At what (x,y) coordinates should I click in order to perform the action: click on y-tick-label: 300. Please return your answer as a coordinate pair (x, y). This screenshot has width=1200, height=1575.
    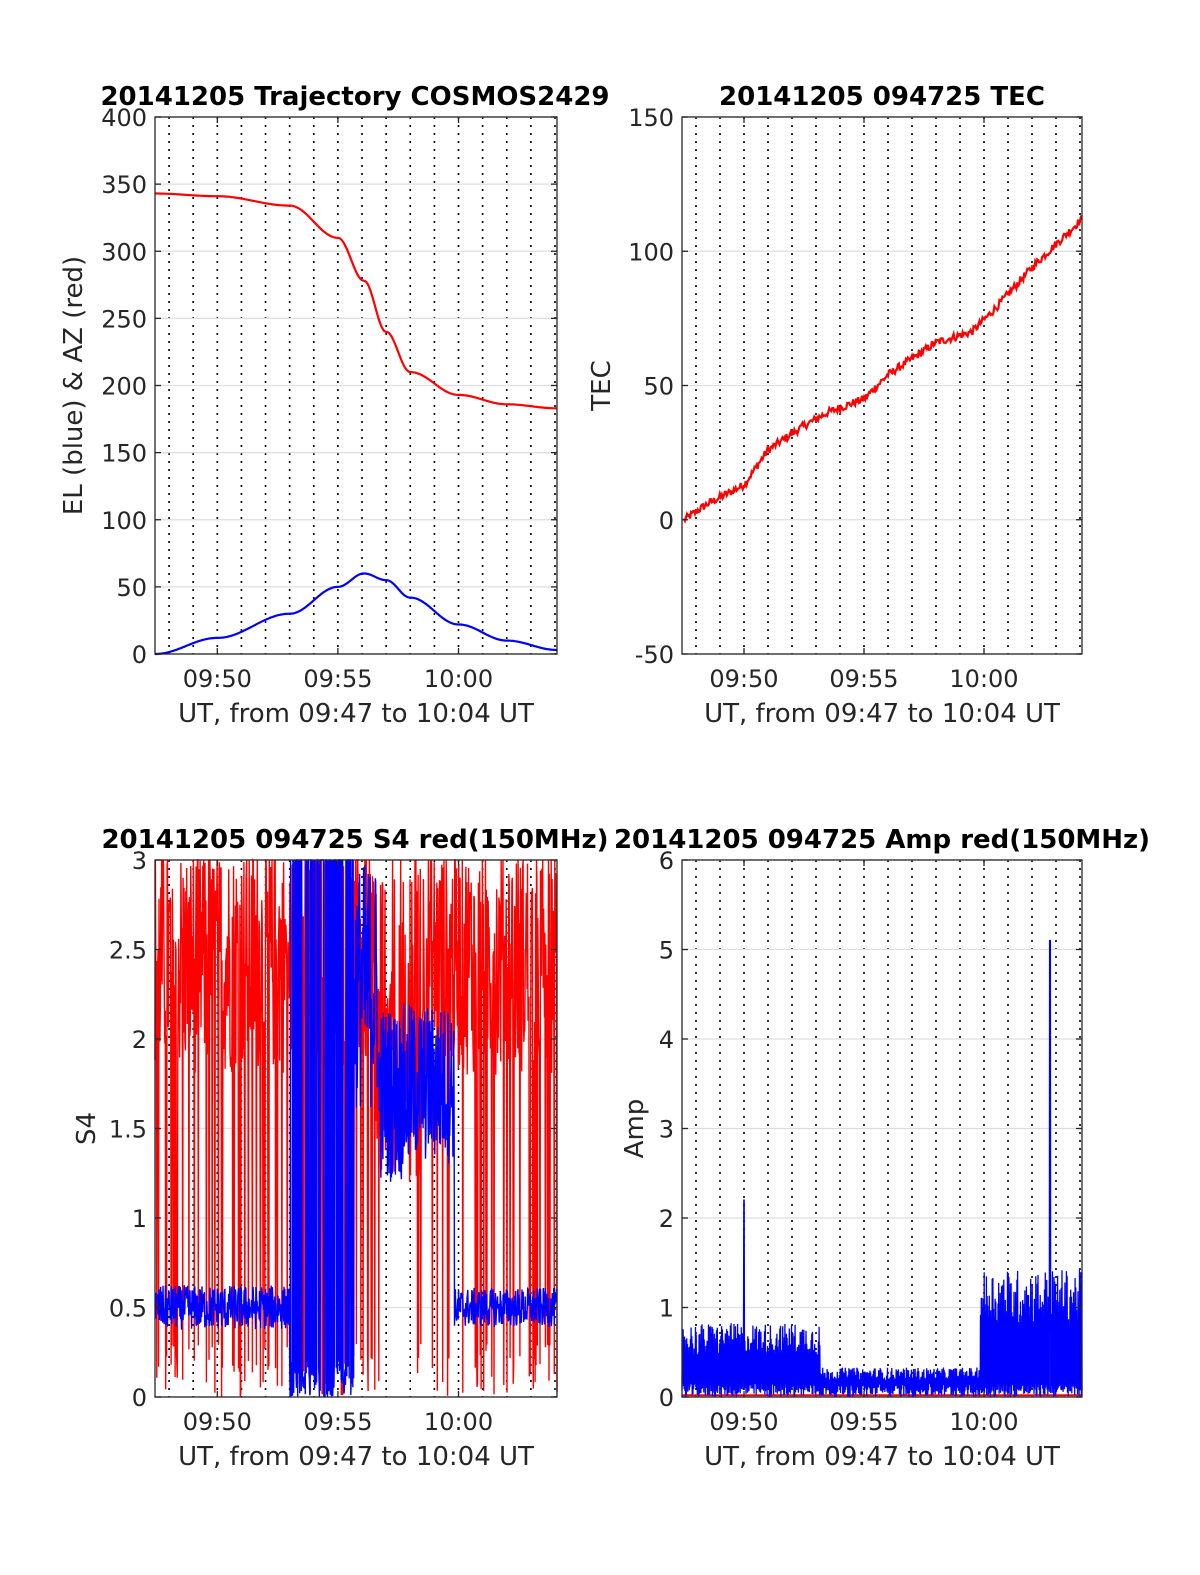
    Looking at the image, I should click on (124, 252).